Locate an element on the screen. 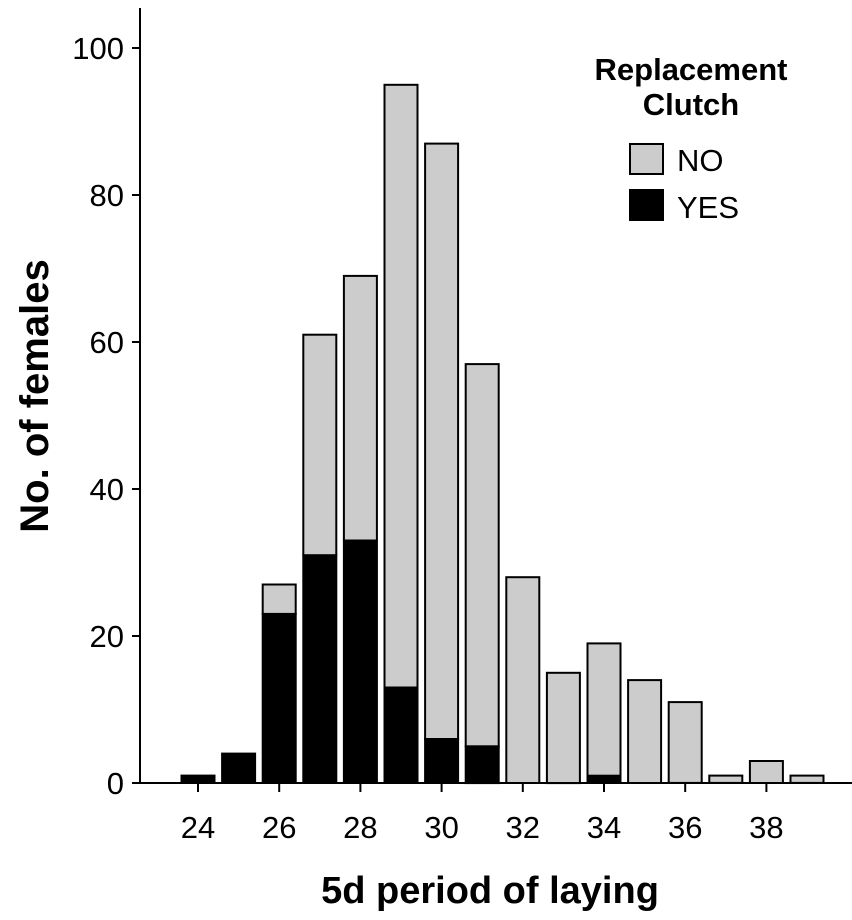  x-ticks: 24 26 28 30 32 34 36 38 is located at coordinates (482, 814).